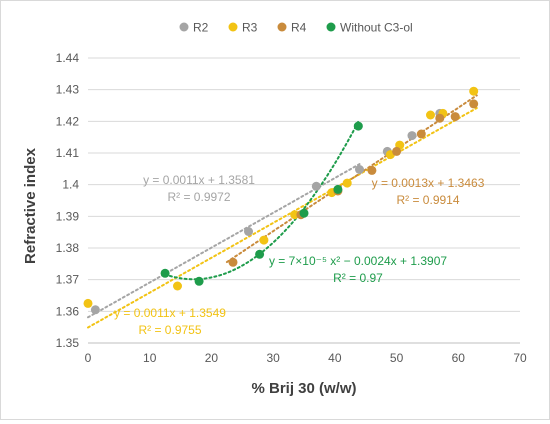 The height and width of the screenshot is (424, 550). What do you see at coordinates (427, 200) in the screenshot?
I see `trendline-r-squared: R² = 0.9914` at bounding box center [427, 200].